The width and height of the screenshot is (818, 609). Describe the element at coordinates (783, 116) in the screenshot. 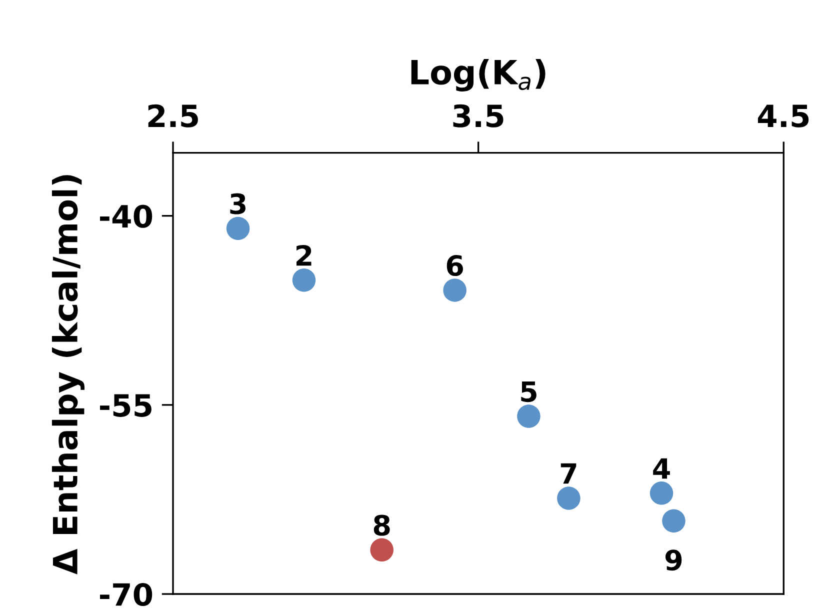

I see `x-tick-label: 4.5` at that location.